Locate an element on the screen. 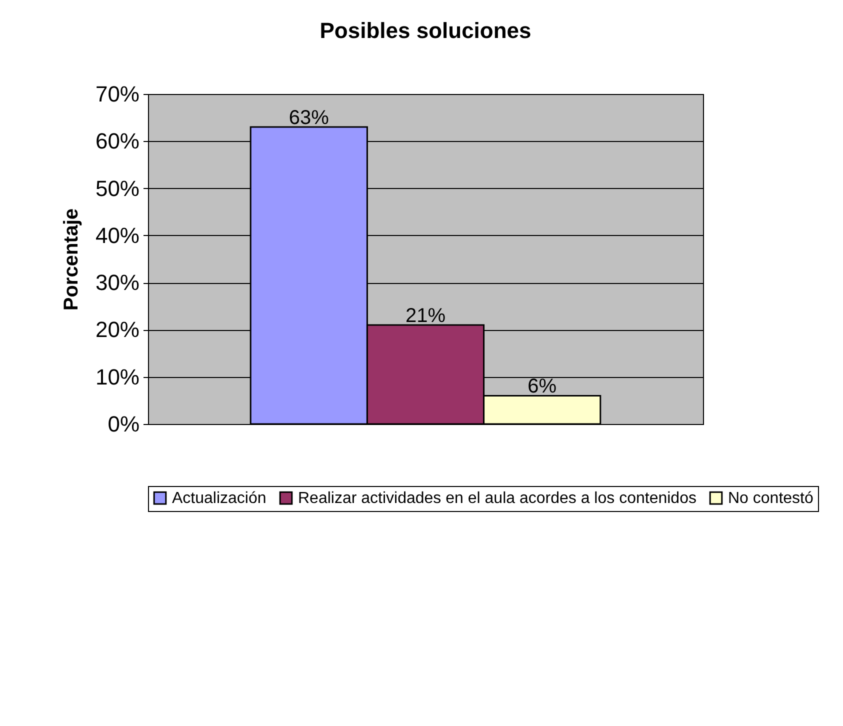 The width and height of the screenshot is (843, 726). y-tick-label: 70% is located at coordinates (117, 94).